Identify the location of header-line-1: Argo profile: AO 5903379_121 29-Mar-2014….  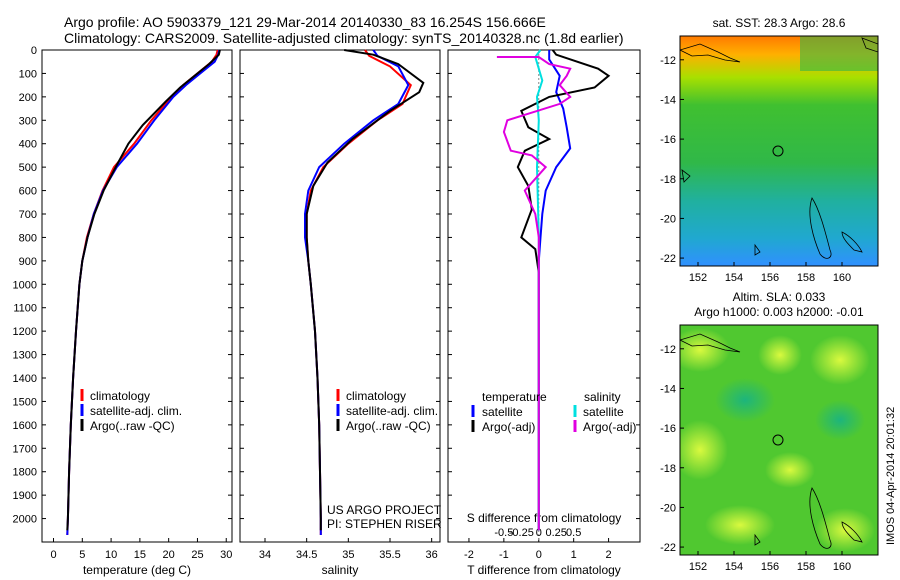
(305, 22).